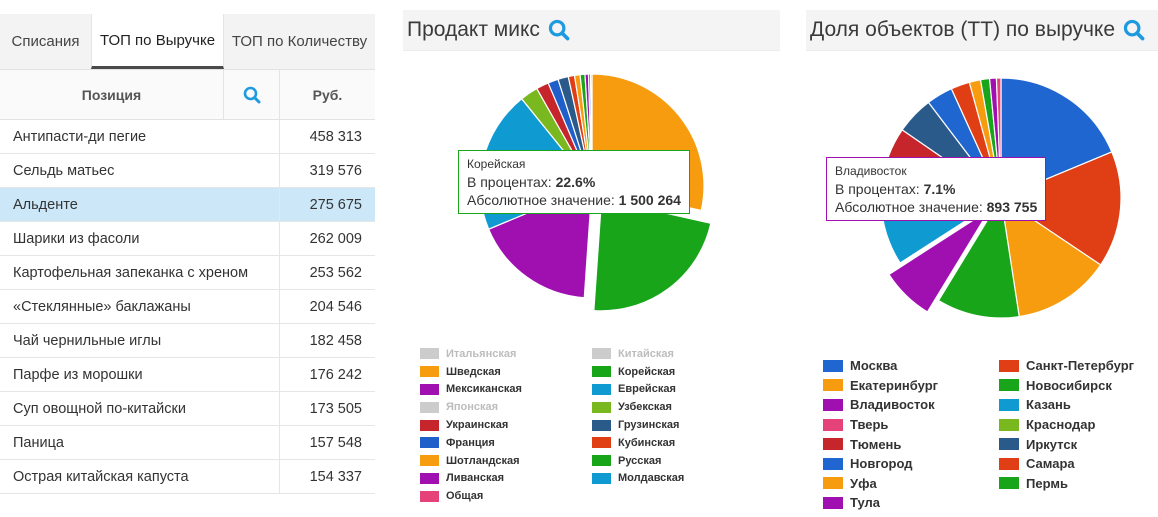 This screenshot has height=517, width=1158. Describe the element at coordinates (335, 442) in the screenshot. I see `revenue-cell: 157 548` at that location.